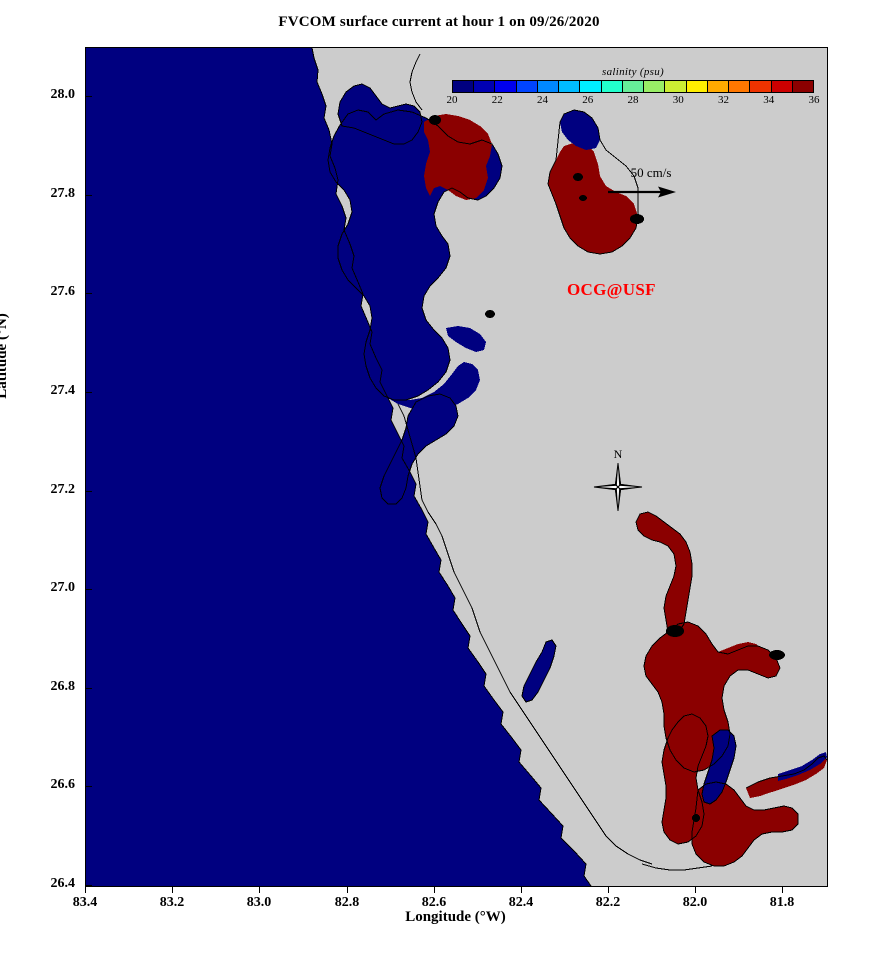 Image resolution: width=878 pixels, height=979 pixels. I want to click on x-axis-tick-label: 83.2, so click(172, 902).